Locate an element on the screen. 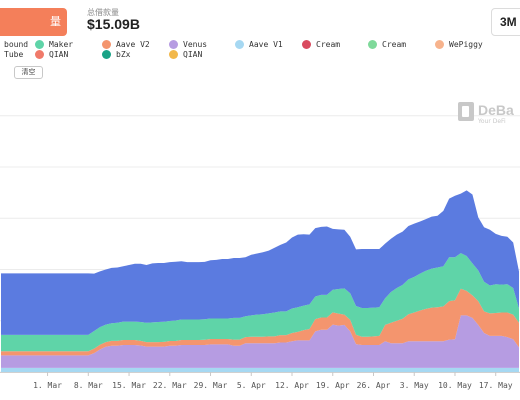 The height and width of the screenshot is (400, 520). x-tick-label: 12. Apr is located at coordinates (292, 385).